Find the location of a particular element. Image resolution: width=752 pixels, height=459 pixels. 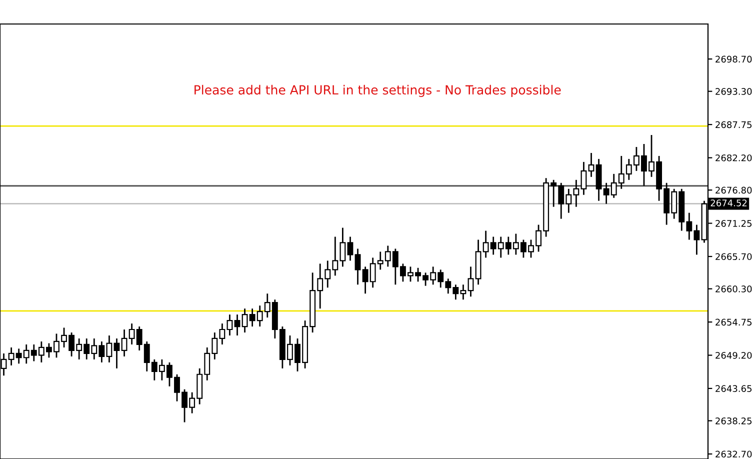

y-tick-label: 2671.25 is located at coordinates (734, 223).